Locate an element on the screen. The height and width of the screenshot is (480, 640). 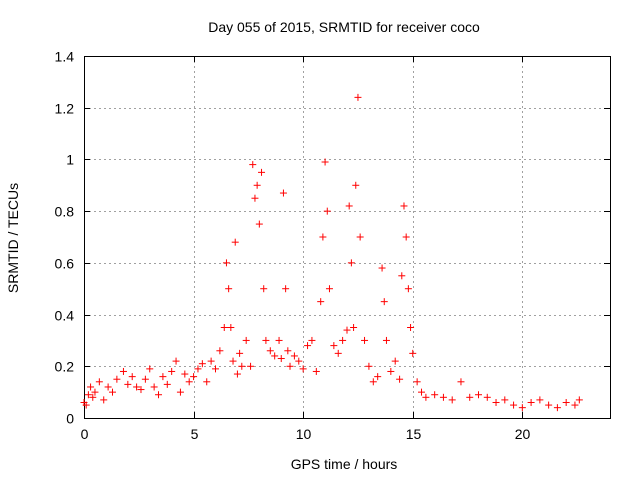
x-axis-label: GPS time / hours is located at coordinates (344, 464).